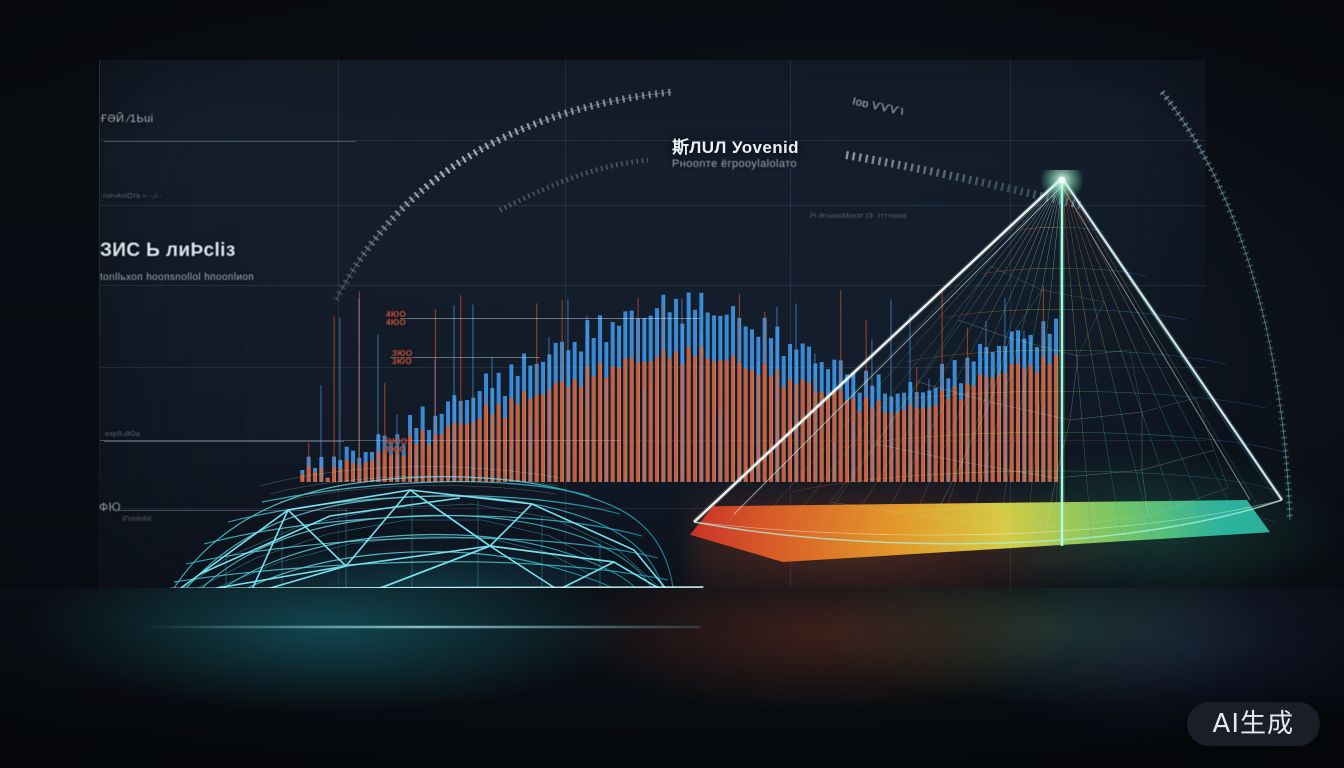 The width and height of the screenshot is (1344, 768). Describe the element at coordinates (168, 250) in the screenshot. I see `left-block-title: ЗИС Ь лиÞсlіз` at that location.